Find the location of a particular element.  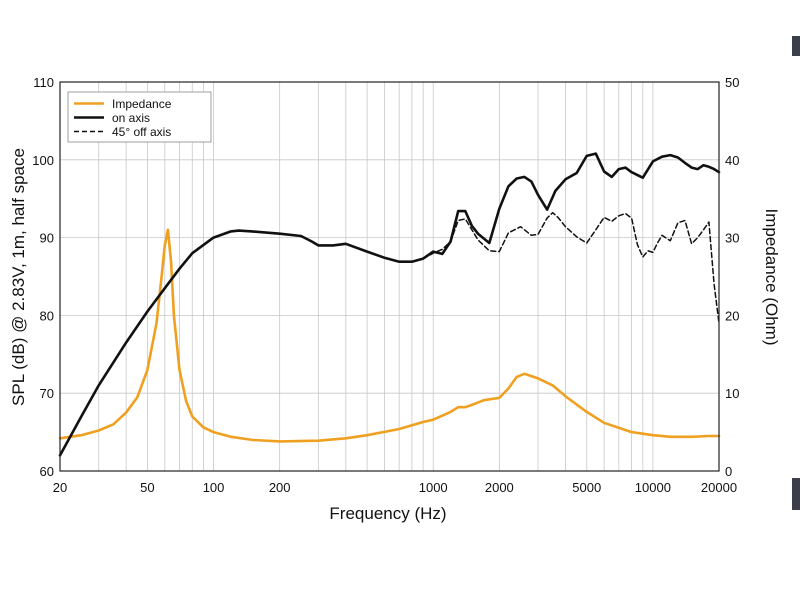

x-tick-label: 10000 is located at coordinates (653, 487).